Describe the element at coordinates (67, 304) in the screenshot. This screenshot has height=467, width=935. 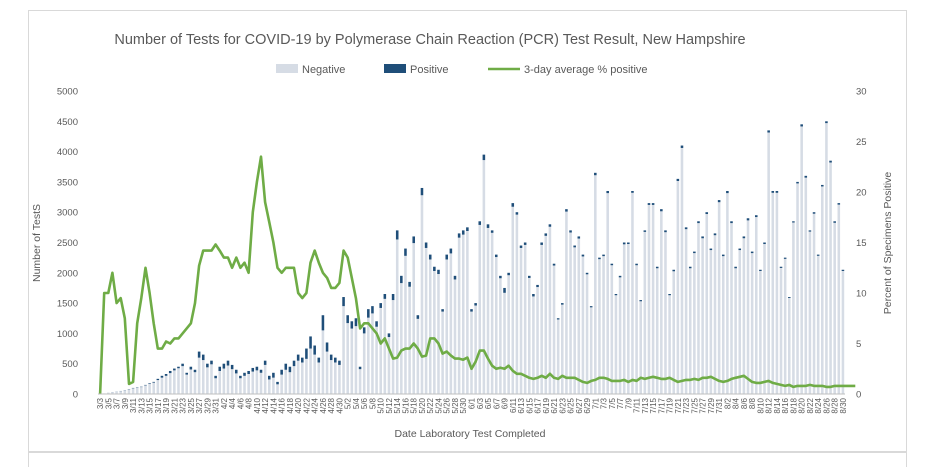
I see `y-tick-label: 1500` at that location.